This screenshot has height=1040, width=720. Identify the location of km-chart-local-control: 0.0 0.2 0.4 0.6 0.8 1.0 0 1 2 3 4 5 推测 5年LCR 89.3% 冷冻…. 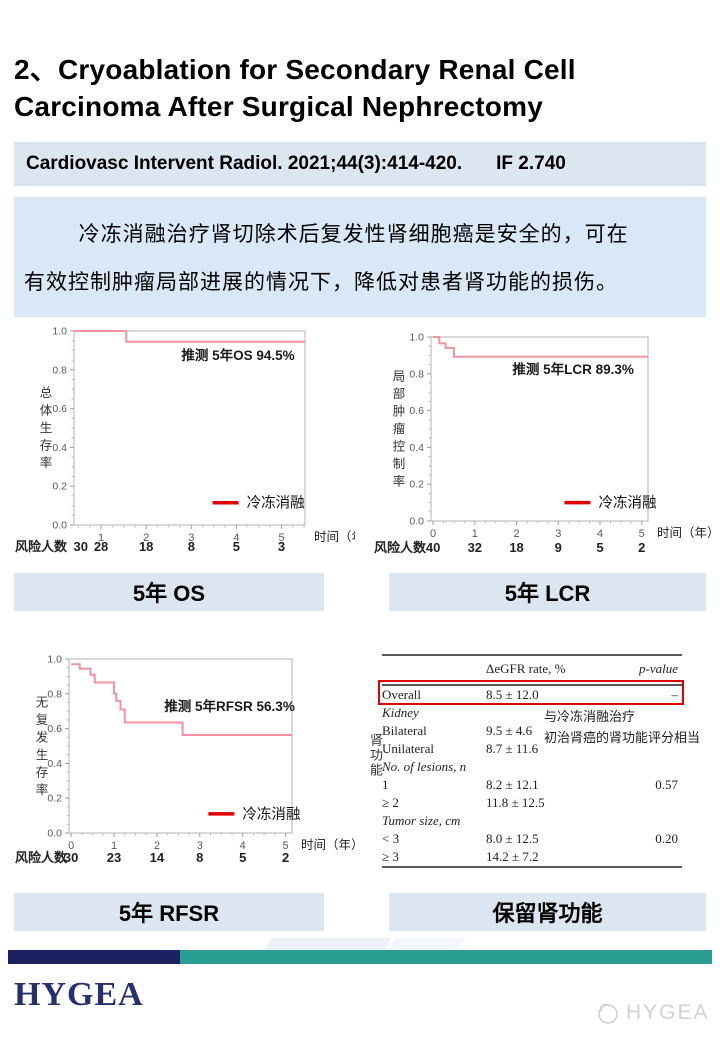
(540, 445).